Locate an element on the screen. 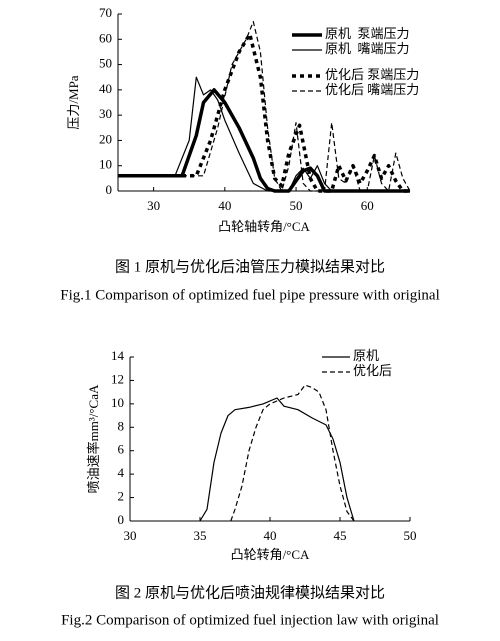 The image size is (500, 641). legend-label: 原机 泵端压力 is located at coordinates (367, 33).